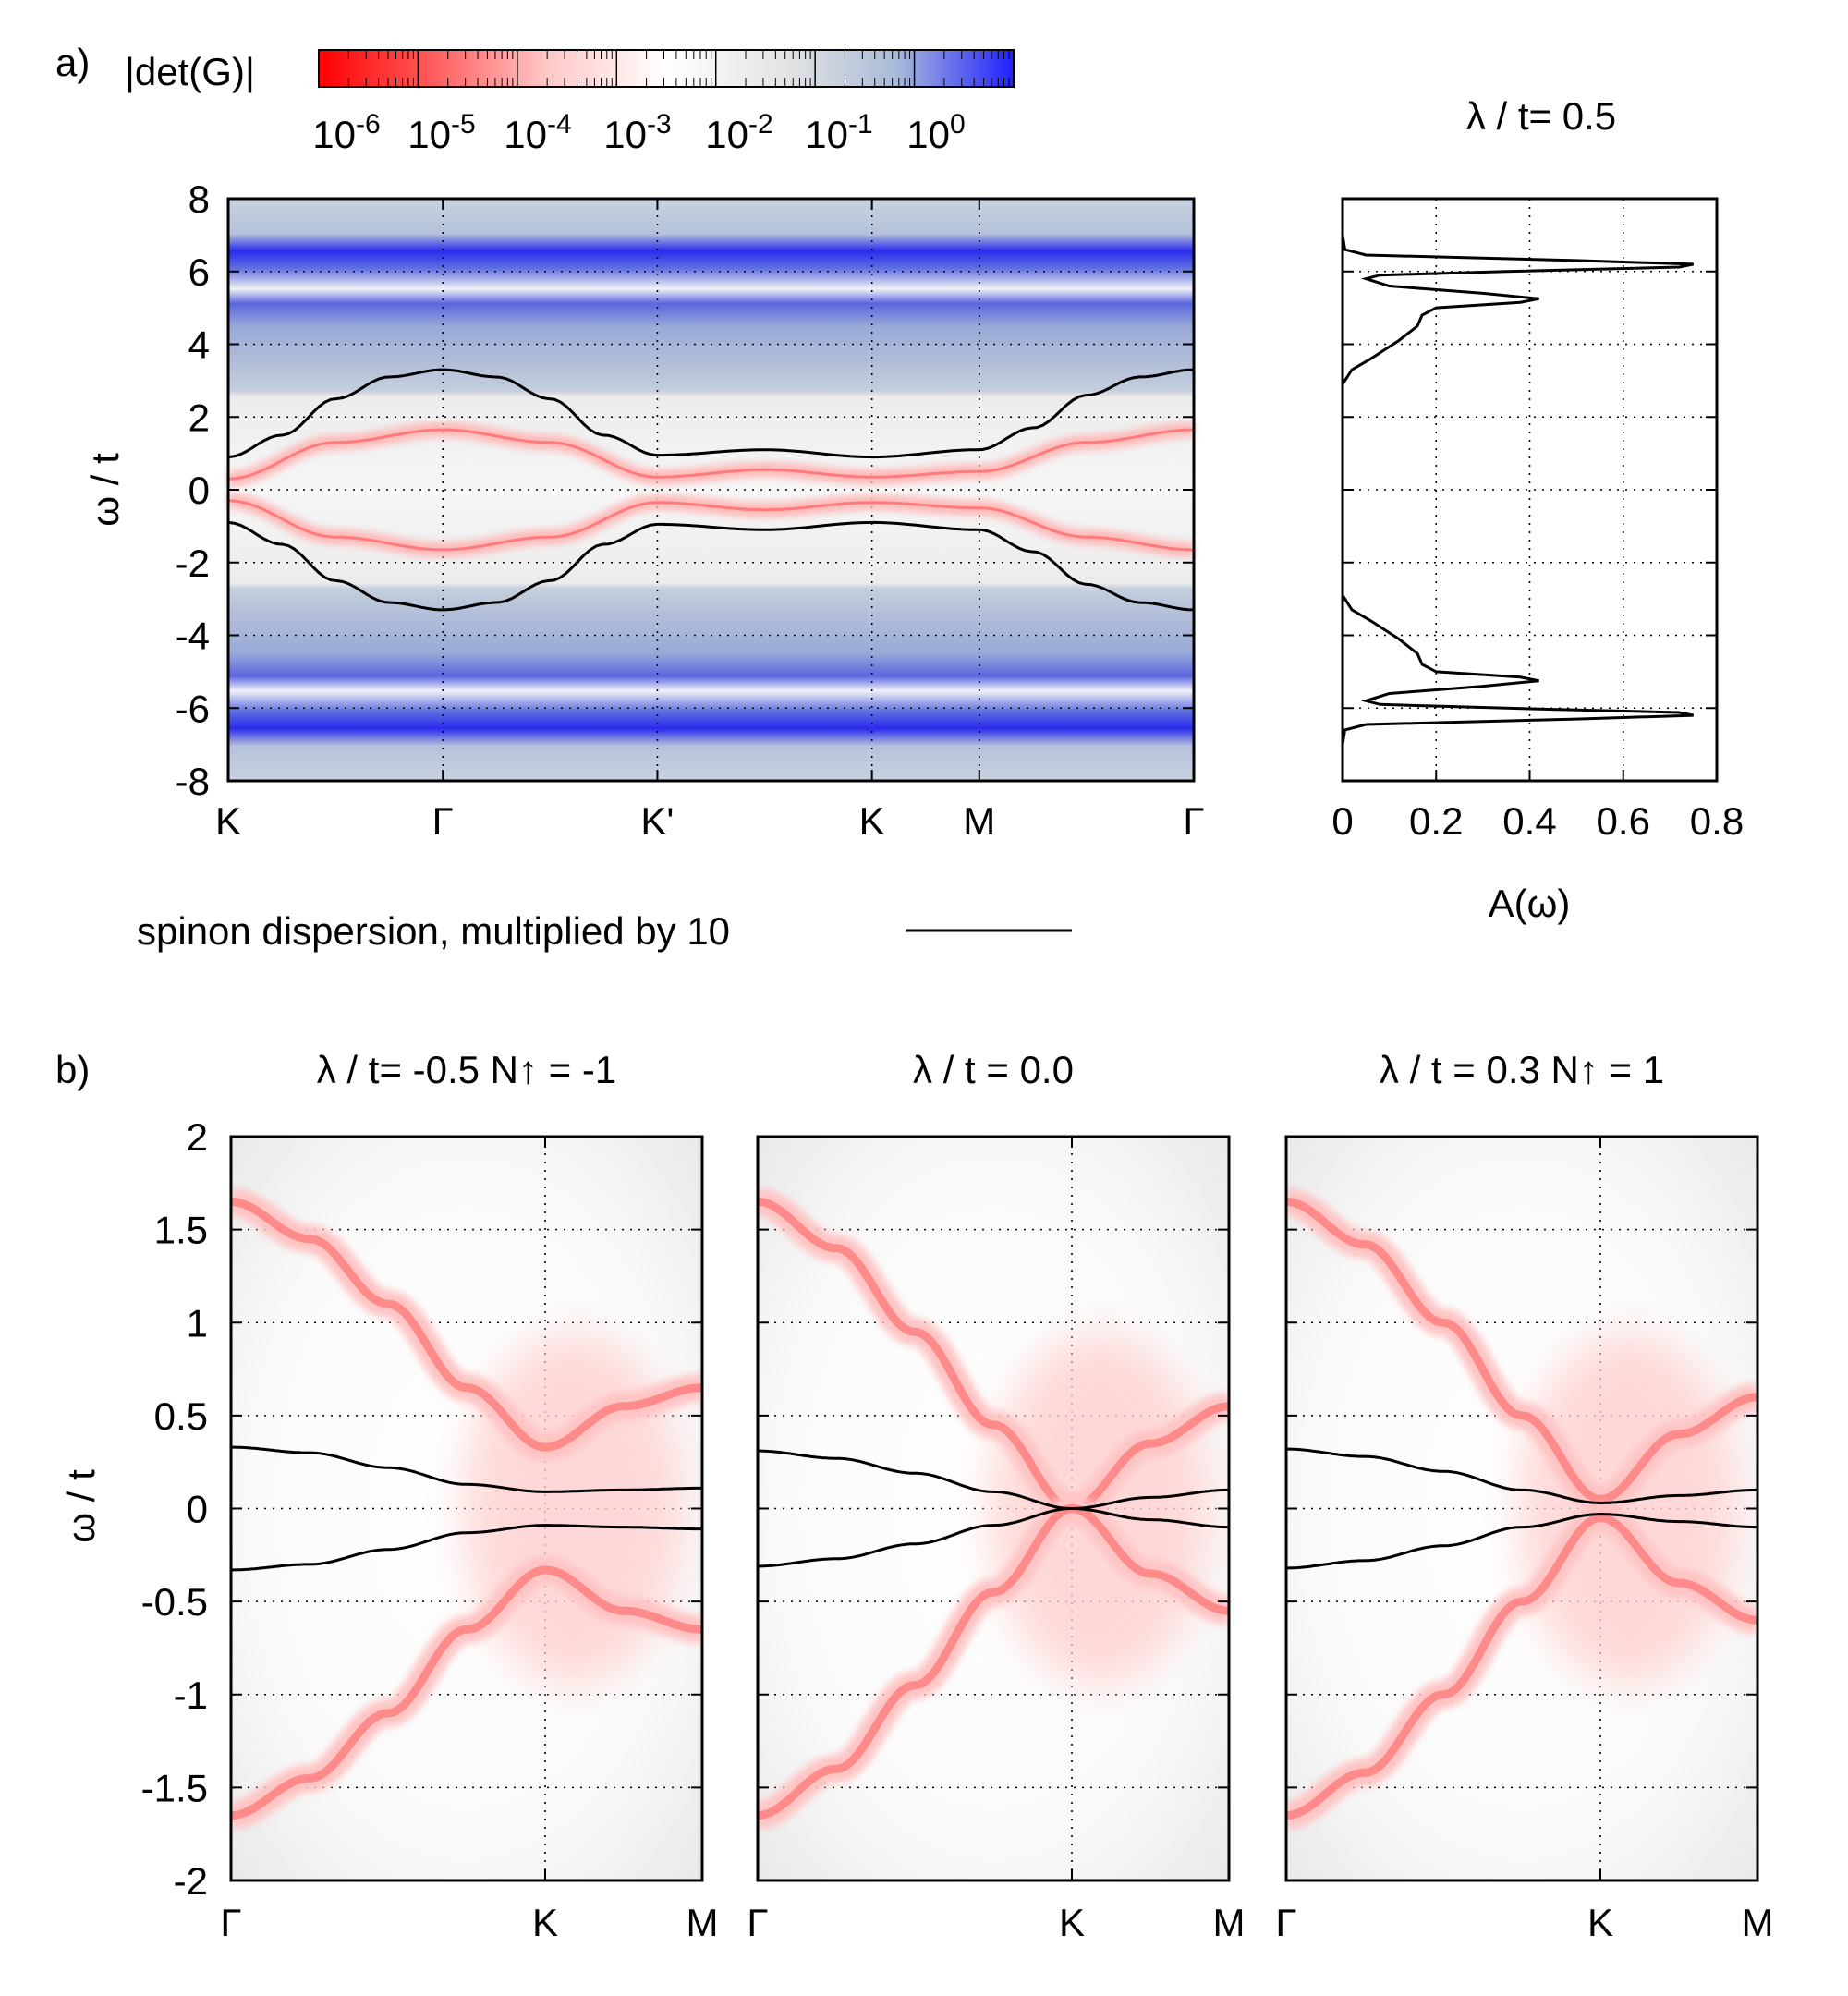 This screenshot has width=1848, height=1996. I want to click on panel-b-title: λ / t= -0.5 N↑ = -1, so click(466, 1069).